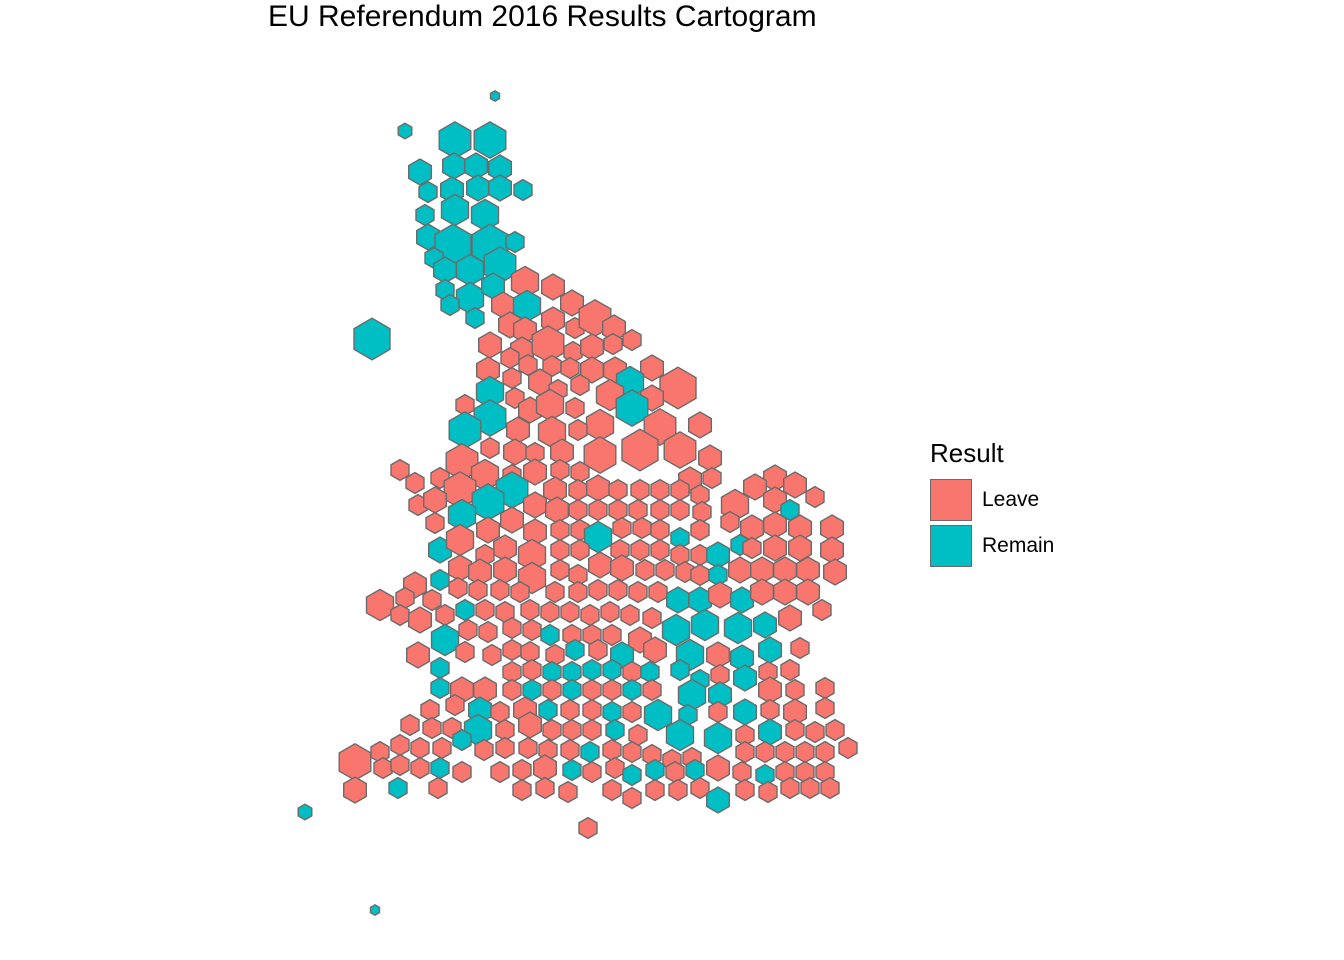 This screenshot has width=1344, height=960. I want to click on legend-item-leave: Leave, so click(992, 500).